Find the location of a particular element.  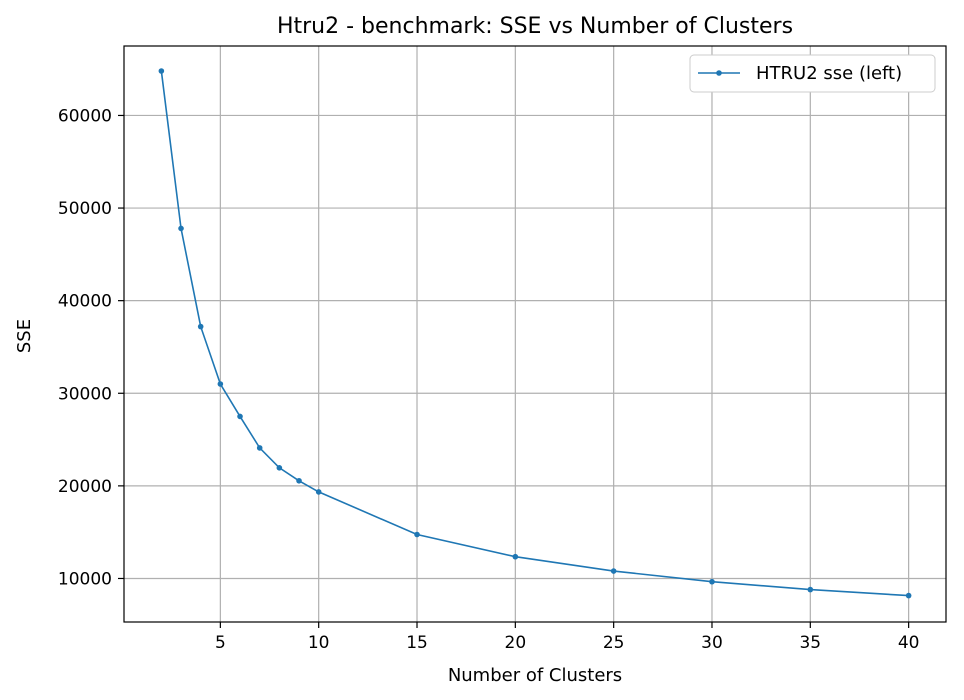

y-tick-label: 60000 is located at coordinates (85, 116).